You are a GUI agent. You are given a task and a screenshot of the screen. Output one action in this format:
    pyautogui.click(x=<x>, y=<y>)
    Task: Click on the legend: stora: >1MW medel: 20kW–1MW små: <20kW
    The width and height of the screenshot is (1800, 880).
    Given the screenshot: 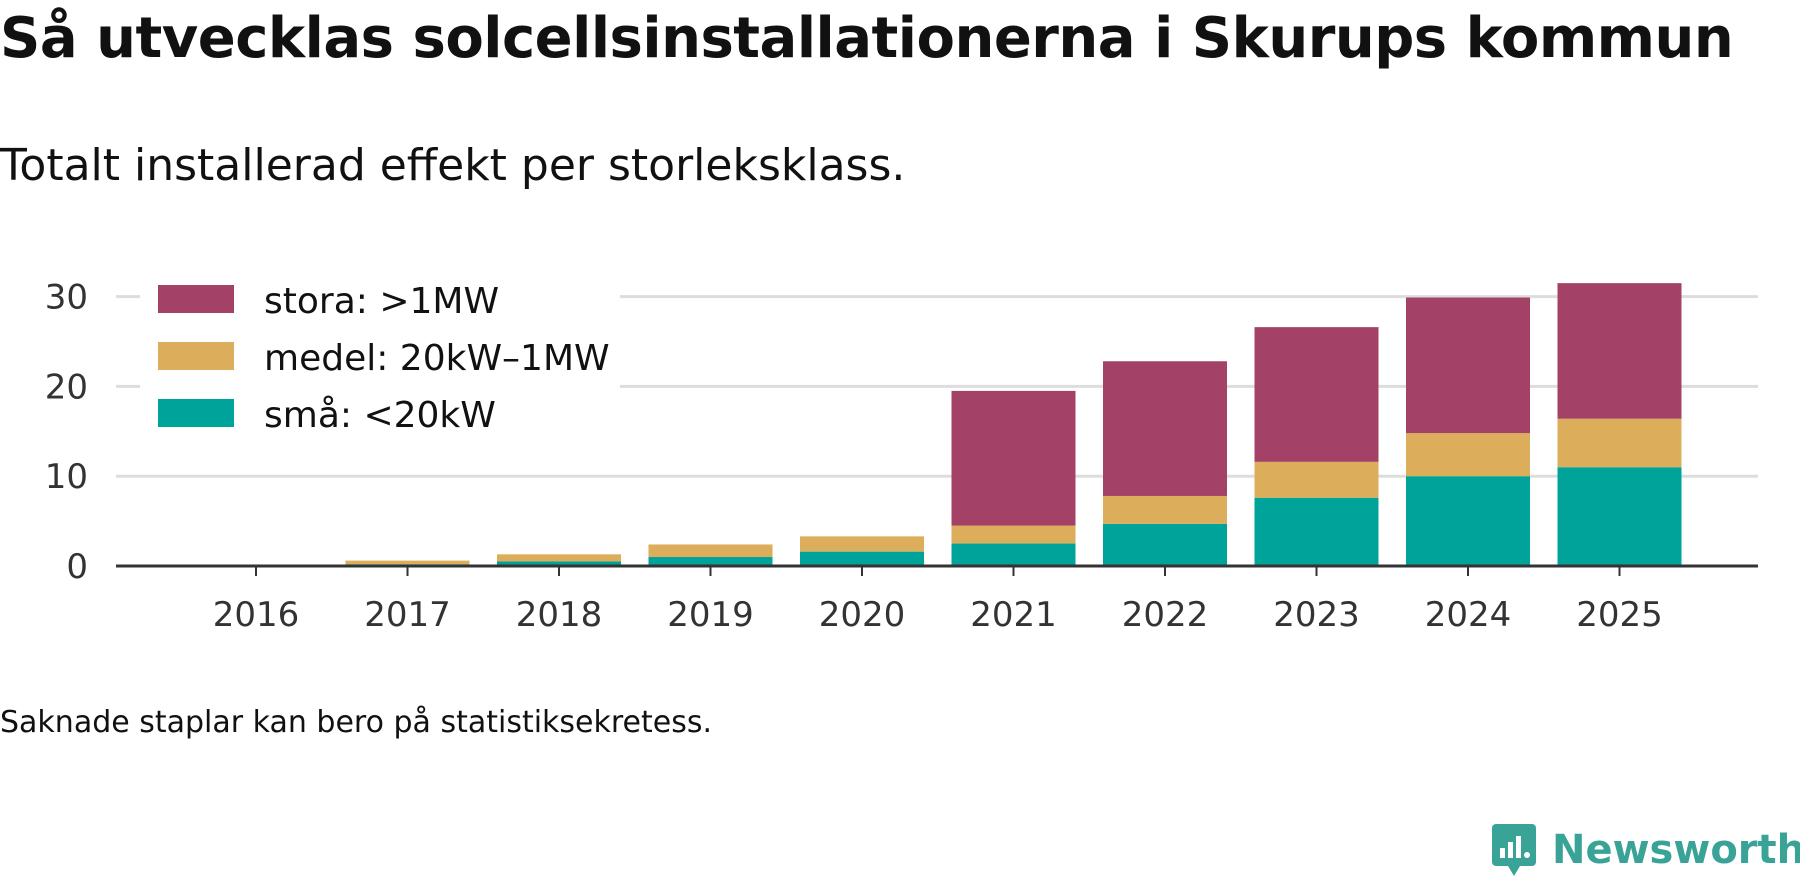 What is the action you would take?
    pyautogui.click(x=380, y=364)
    